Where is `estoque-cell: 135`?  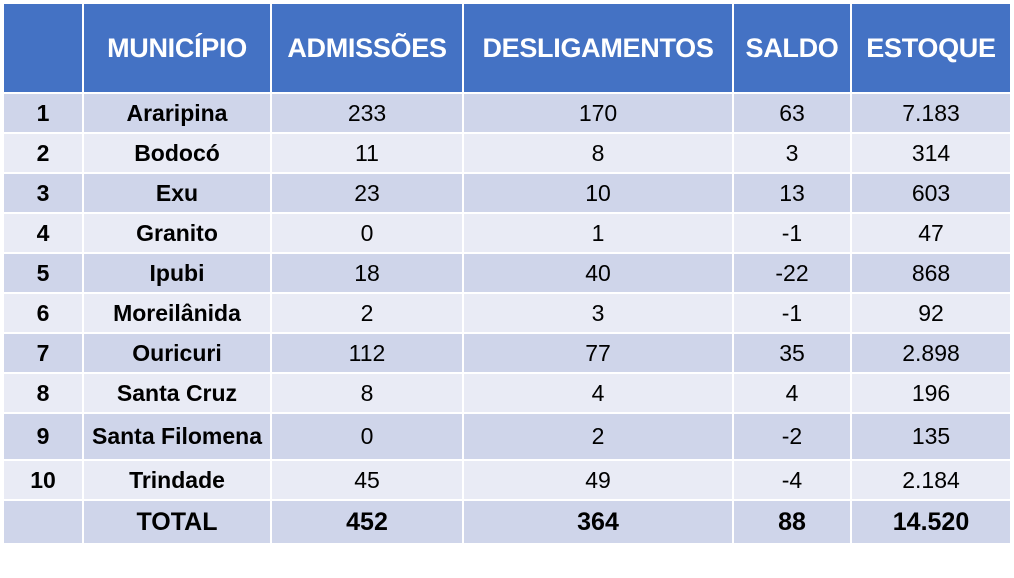 estoque-cell: 135 is located at coordinates (931, 436).